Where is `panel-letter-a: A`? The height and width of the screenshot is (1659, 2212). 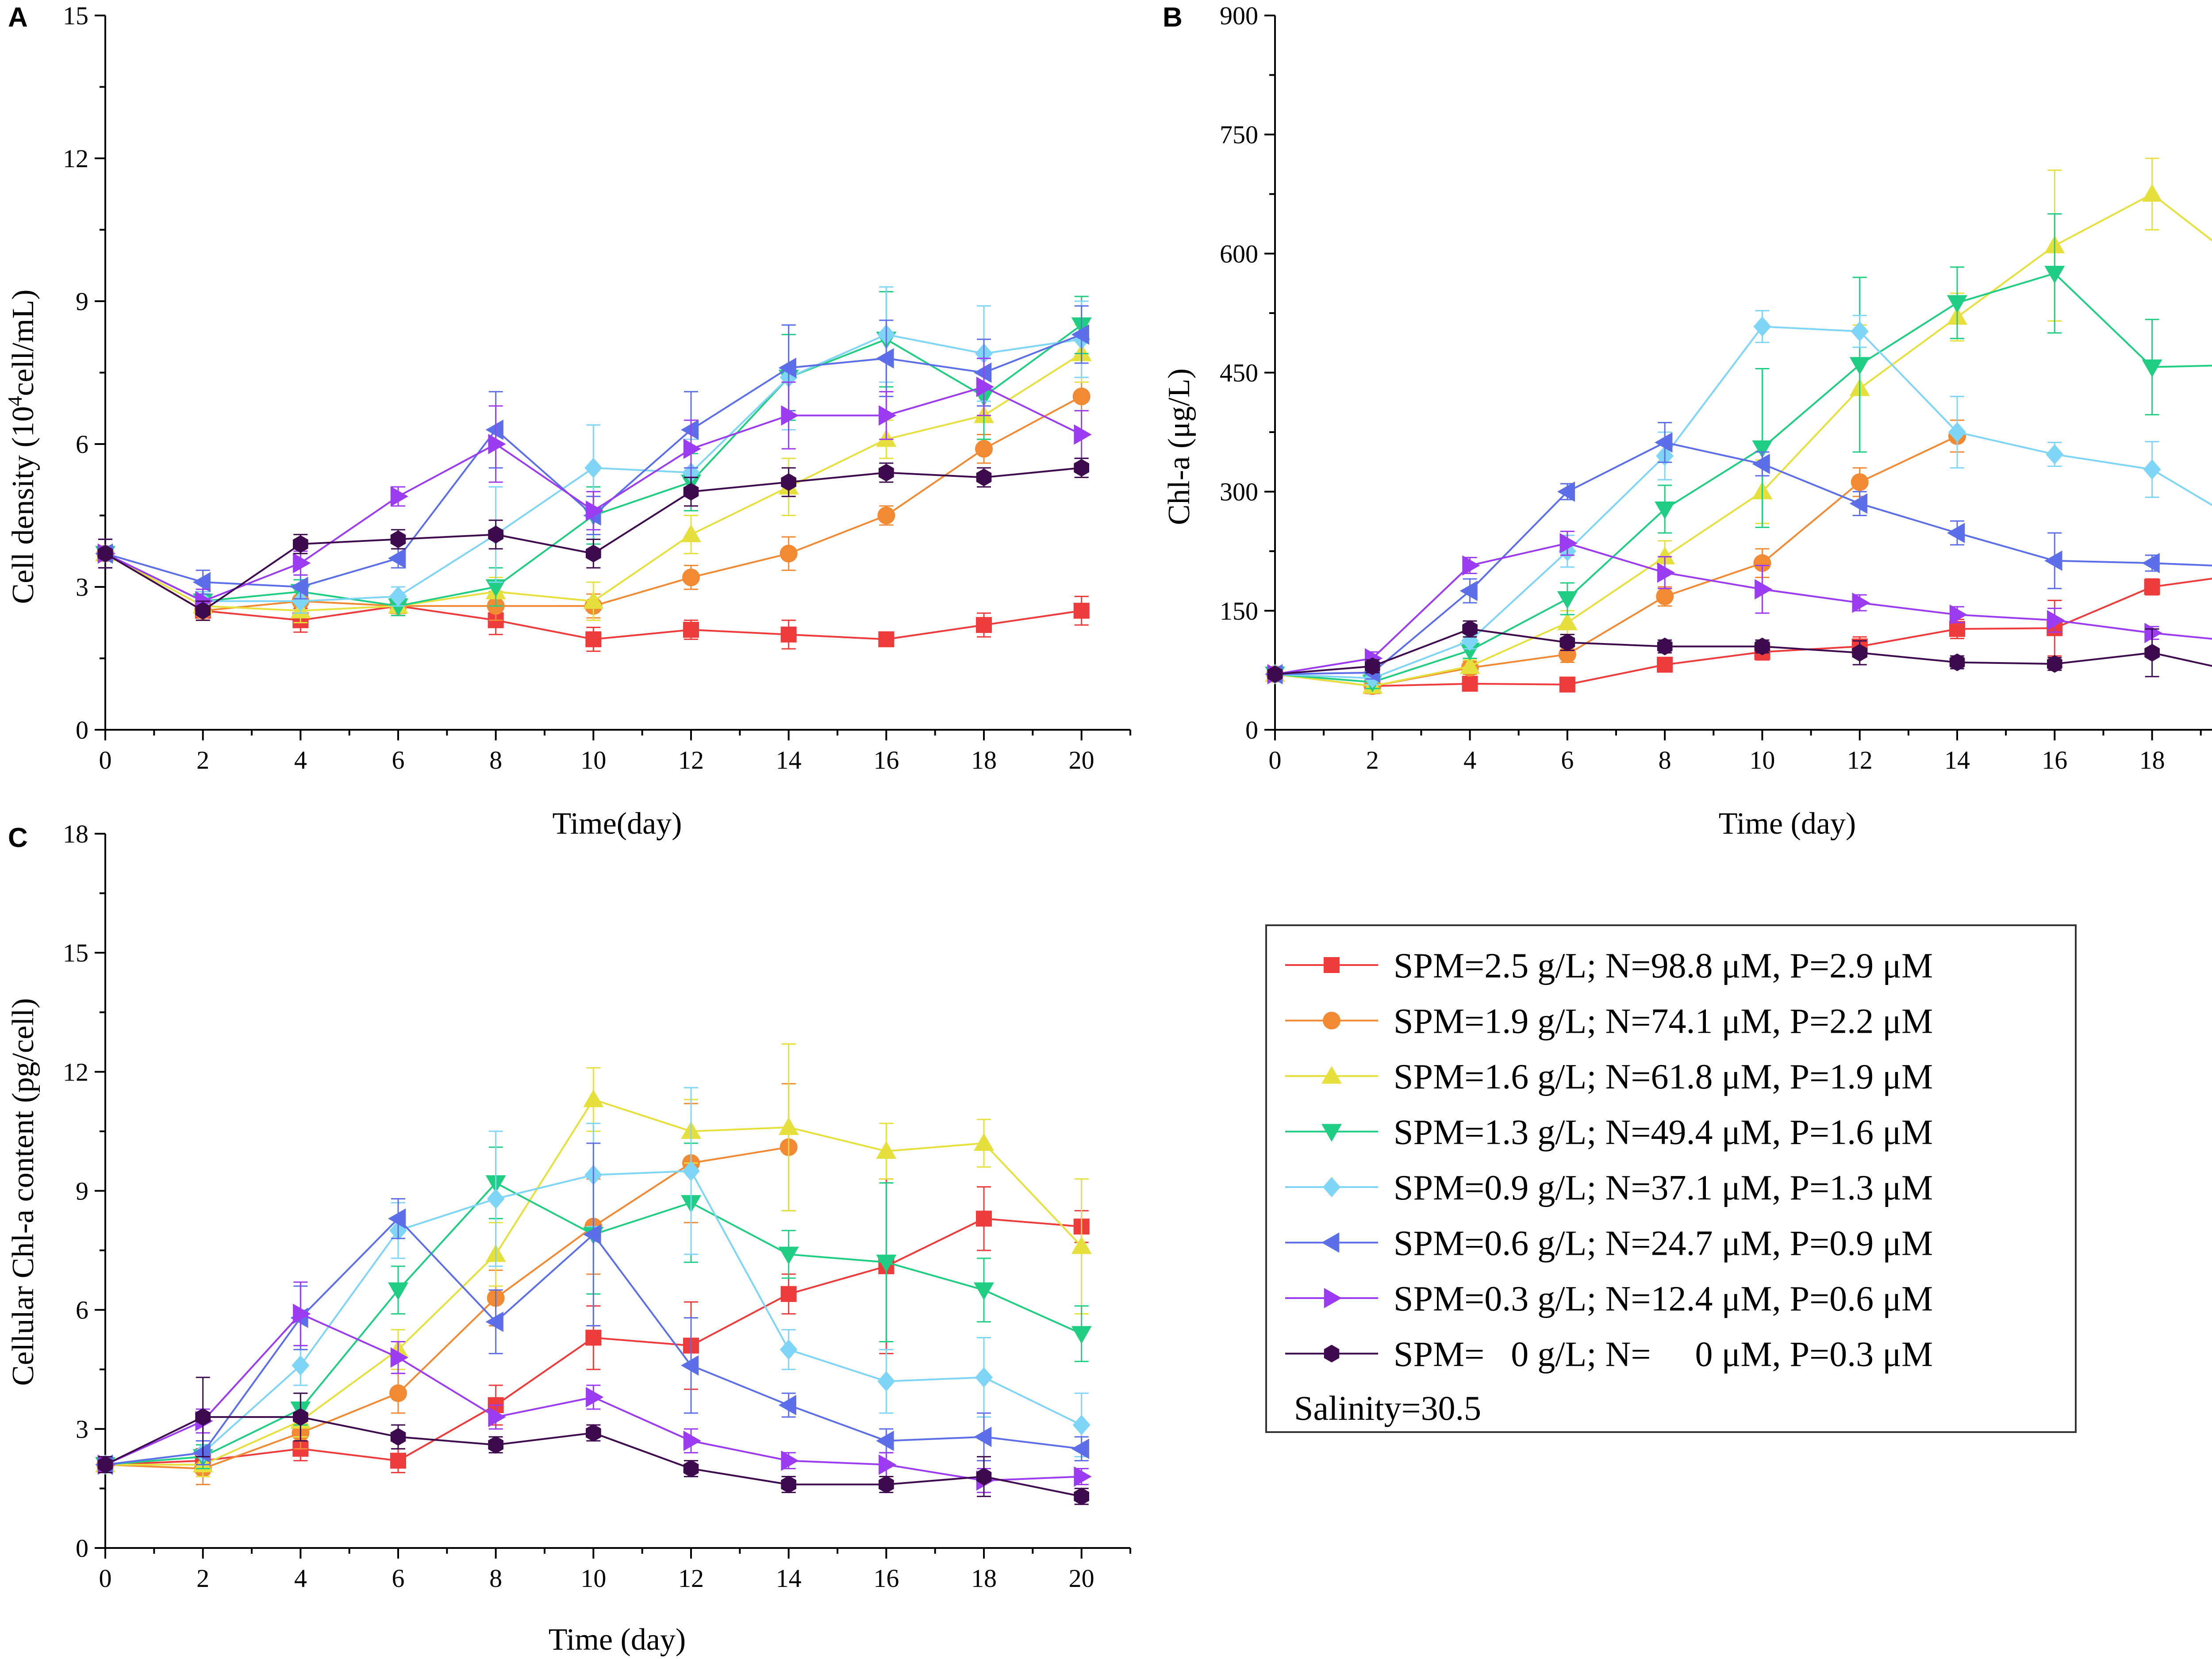 panel-letter-a: A is located at coordinates (18, 17).